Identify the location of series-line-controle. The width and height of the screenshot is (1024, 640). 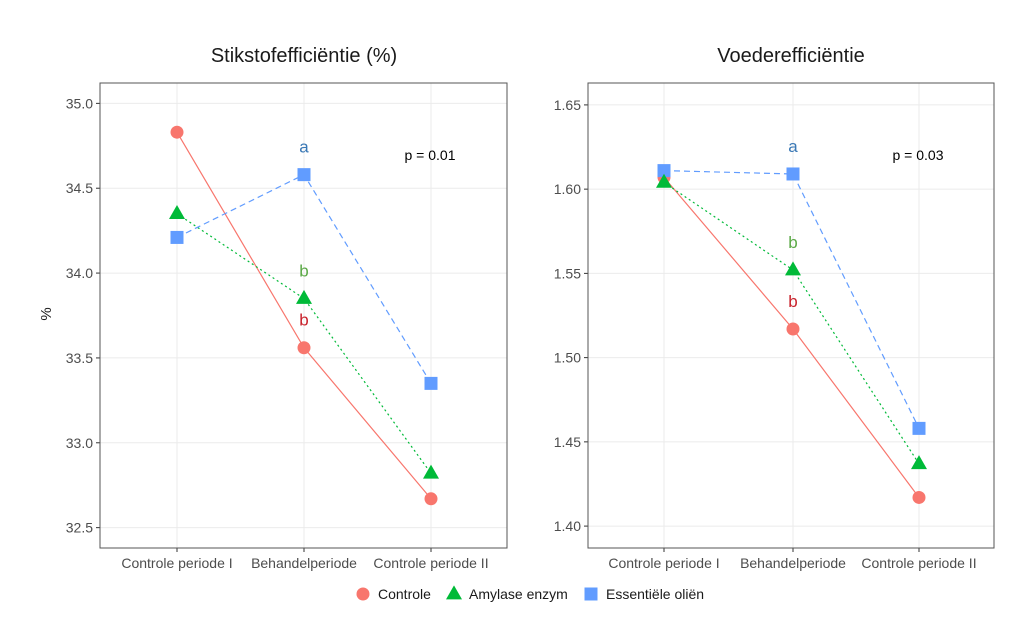
(791, 337).